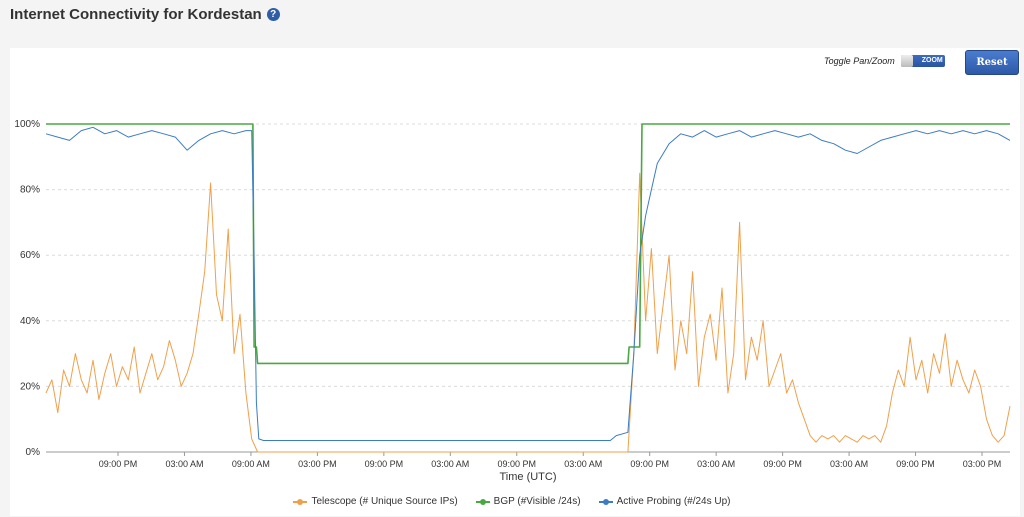  What do you see at coordinates (673, 501) in the screenshot?
I see `legend-label: Active Probing (#/24s Up)` at bounding box center [673, 501].